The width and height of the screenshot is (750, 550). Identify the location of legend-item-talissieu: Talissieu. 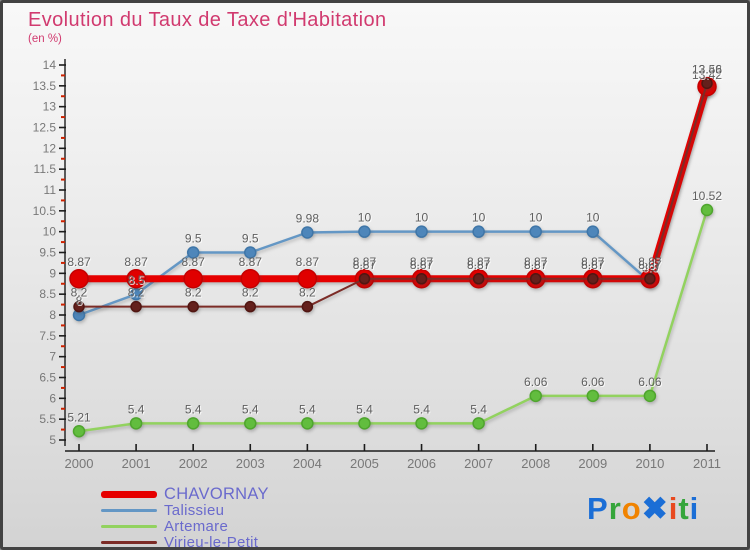
(185, 510).